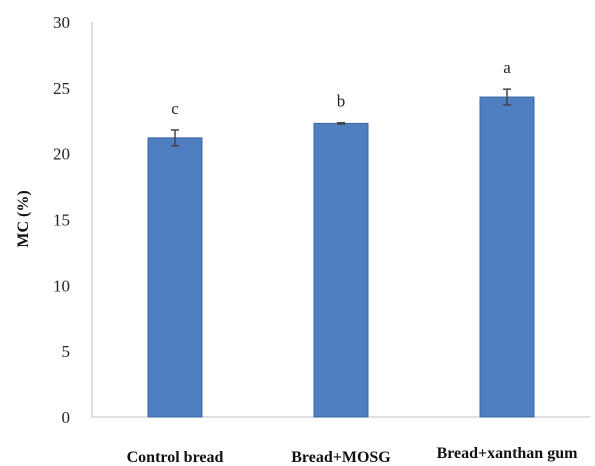 The height and width of the screenshot is (466, 595). Describe the element at coordinates (23, 218) in the screenshot. I see `y-axis-label: MC (%)` at that location.